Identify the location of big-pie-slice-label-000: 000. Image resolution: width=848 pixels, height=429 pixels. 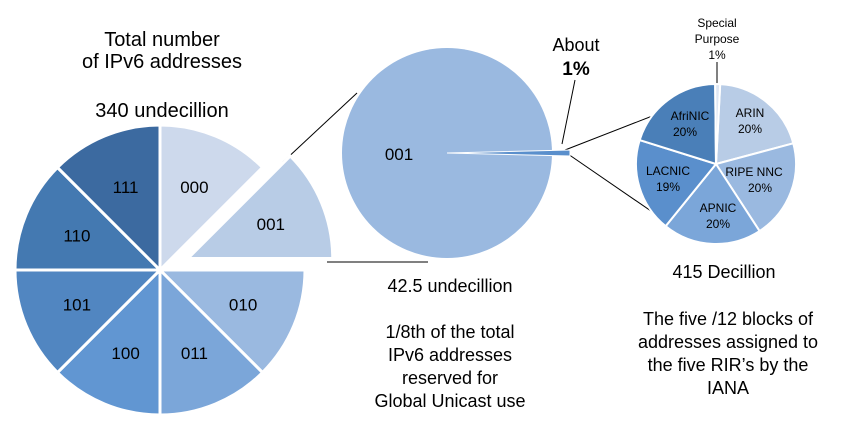
(194, 187).